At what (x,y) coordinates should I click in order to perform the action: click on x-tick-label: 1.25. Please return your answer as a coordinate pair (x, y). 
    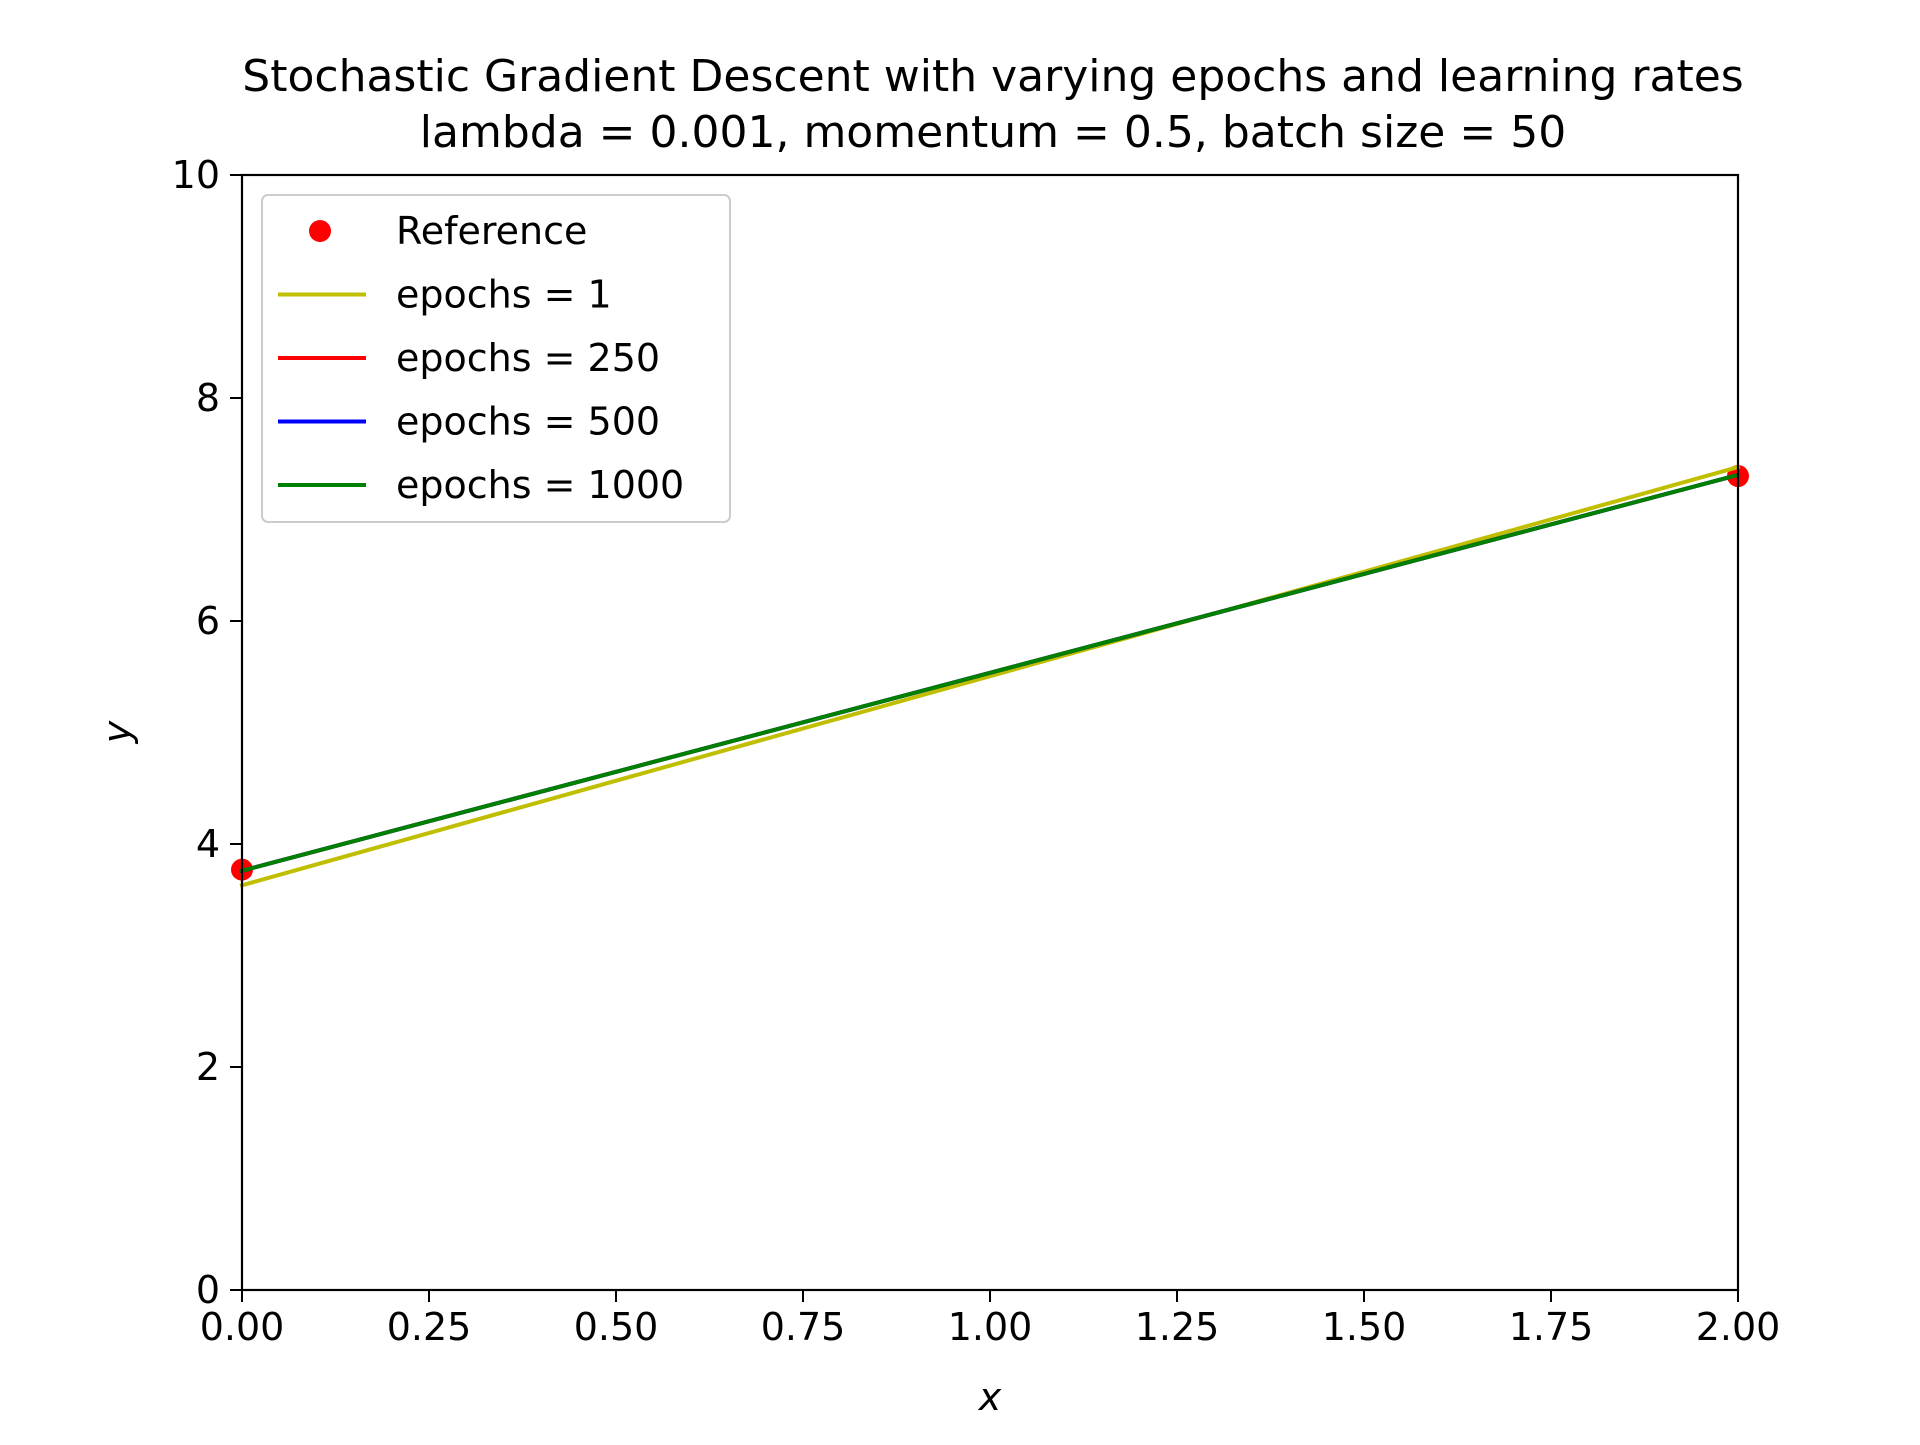
    Looking at the image, I should click on (1177, 1327).